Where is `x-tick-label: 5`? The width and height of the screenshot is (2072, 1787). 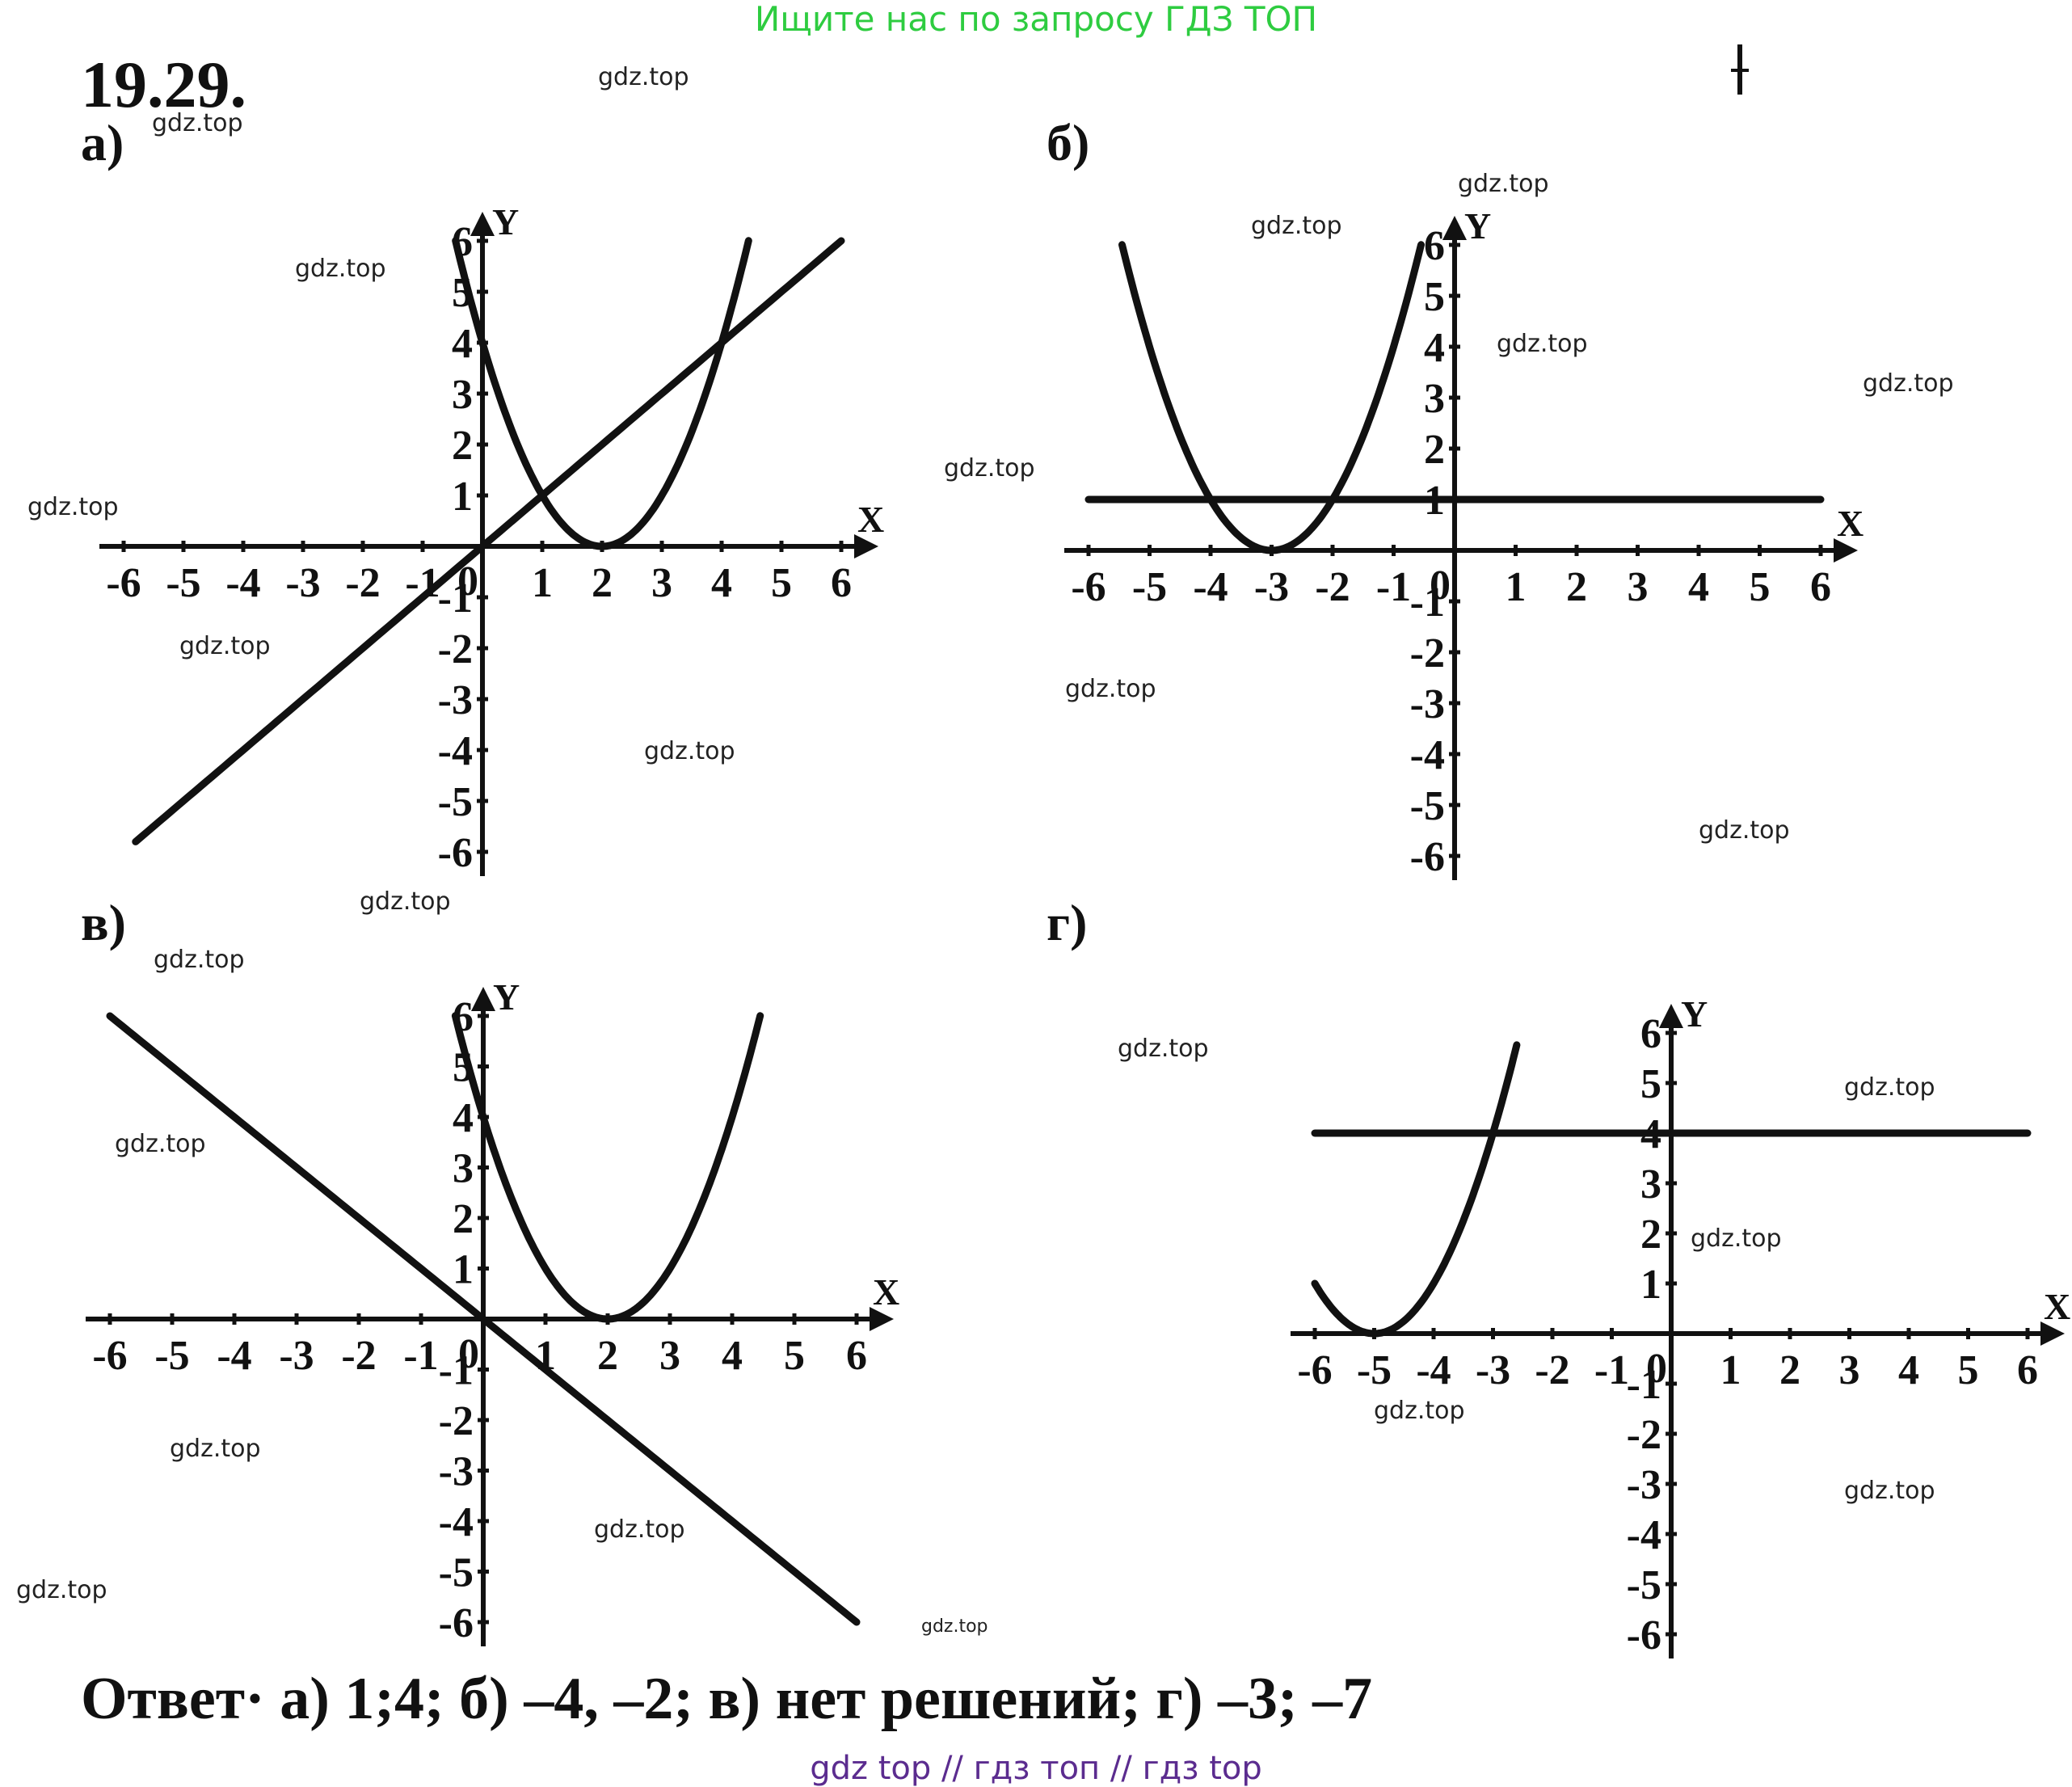
x-tick-label: 5 is located at coordinates (782, 583).